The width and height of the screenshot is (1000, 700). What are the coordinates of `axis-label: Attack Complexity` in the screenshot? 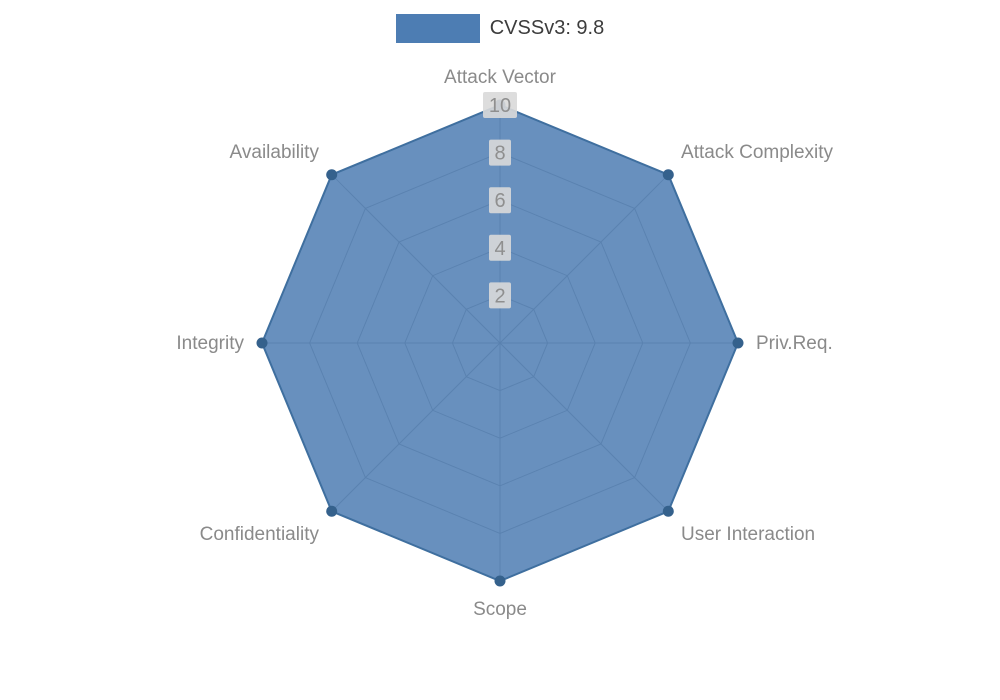 It's located at (757, 152).